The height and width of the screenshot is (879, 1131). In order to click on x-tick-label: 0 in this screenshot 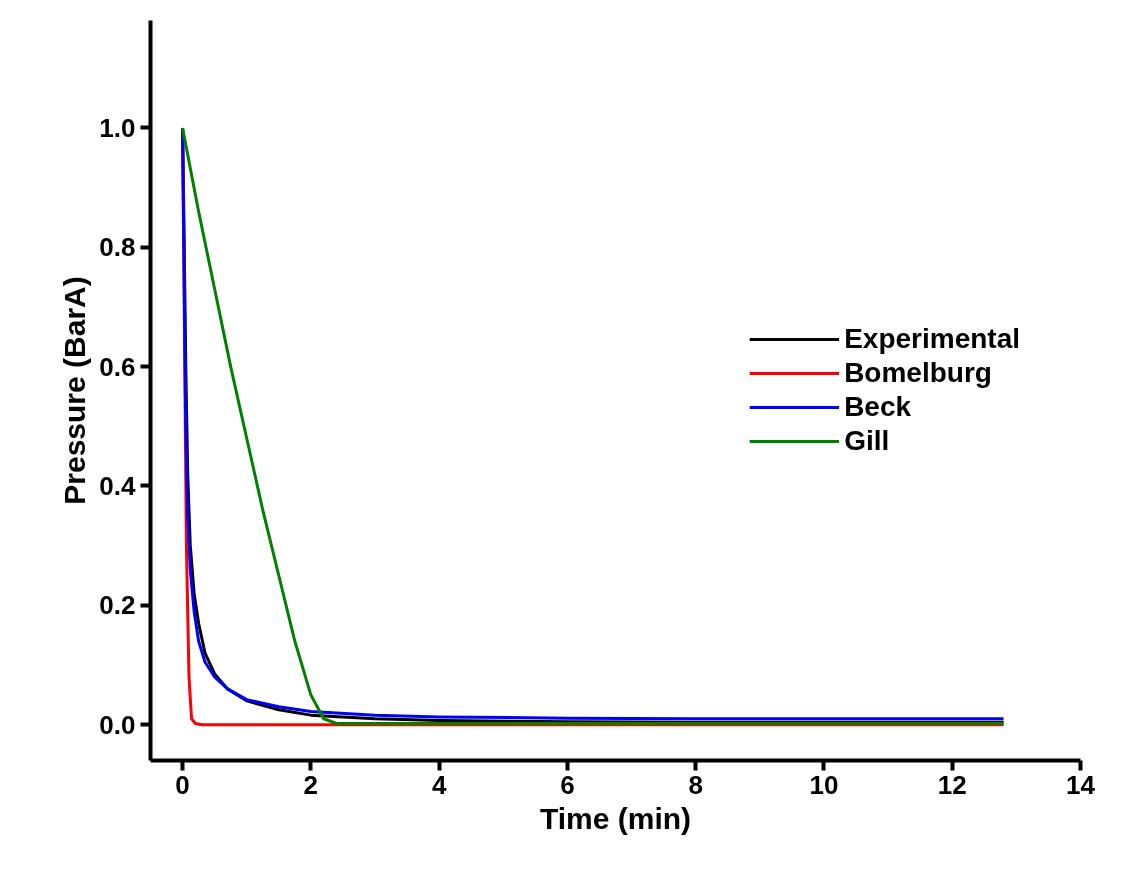, I will do `click(182, 784)`.